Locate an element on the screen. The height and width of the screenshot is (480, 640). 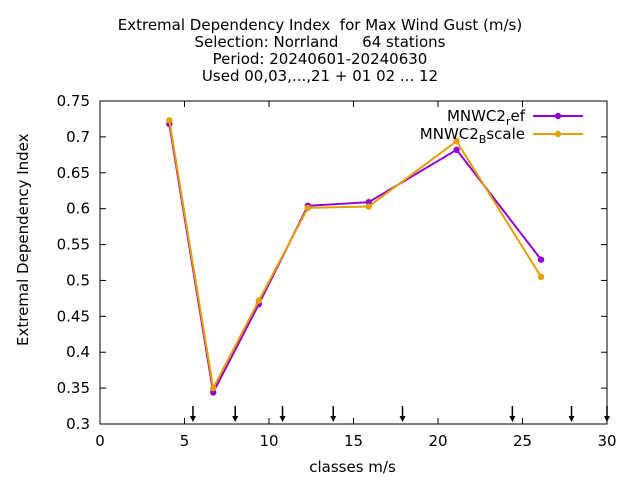
y-axis-label: Extremal Dependency Index is located at coordinates (23, 239).